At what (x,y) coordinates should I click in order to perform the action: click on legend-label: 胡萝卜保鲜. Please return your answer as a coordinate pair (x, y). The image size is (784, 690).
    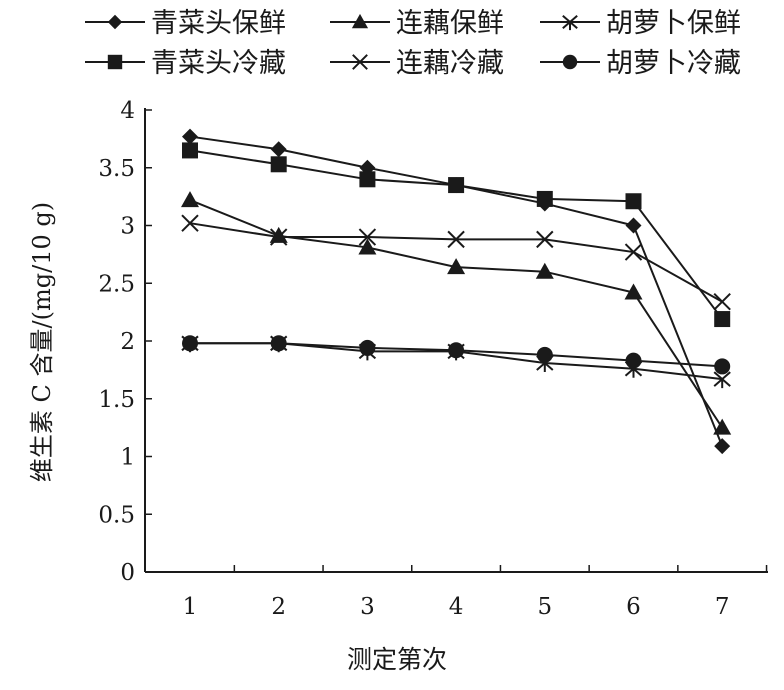
    Looking at the image, I should click on (673, 23).